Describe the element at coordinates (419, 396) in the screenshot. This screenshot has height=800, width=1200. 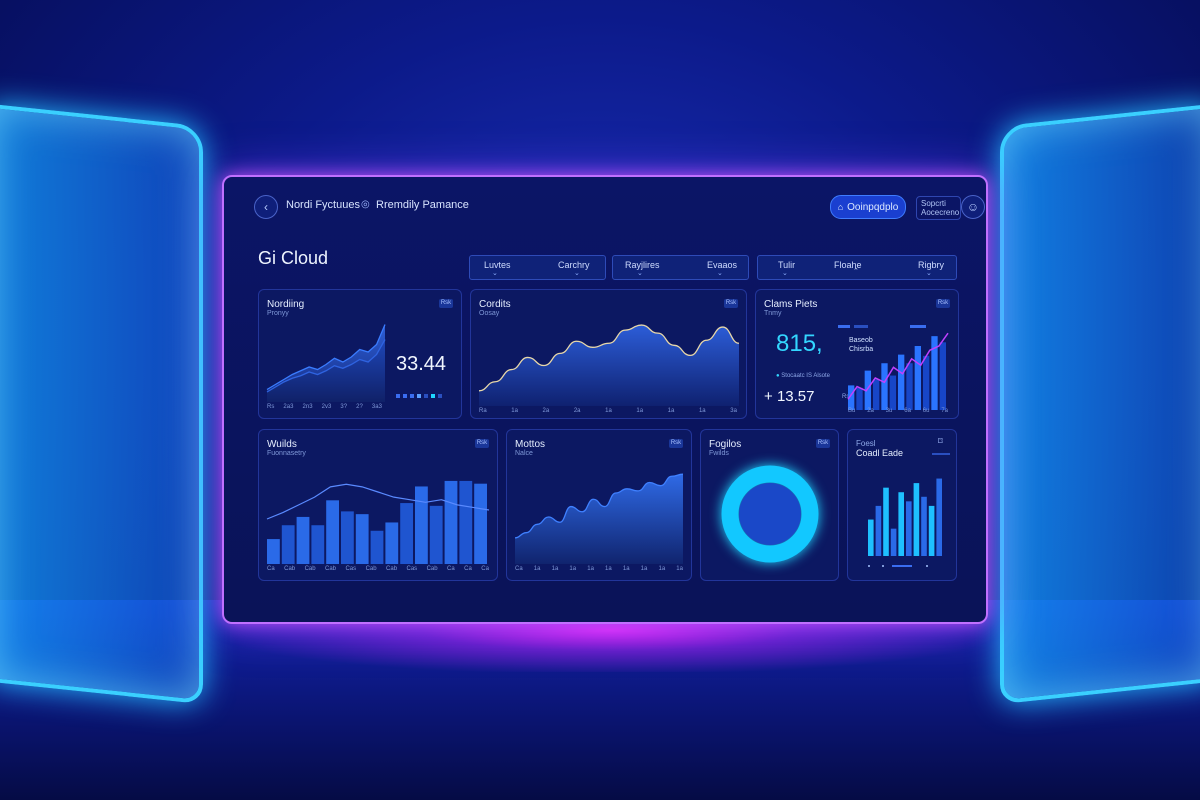
I see `legend-dots` at that location.